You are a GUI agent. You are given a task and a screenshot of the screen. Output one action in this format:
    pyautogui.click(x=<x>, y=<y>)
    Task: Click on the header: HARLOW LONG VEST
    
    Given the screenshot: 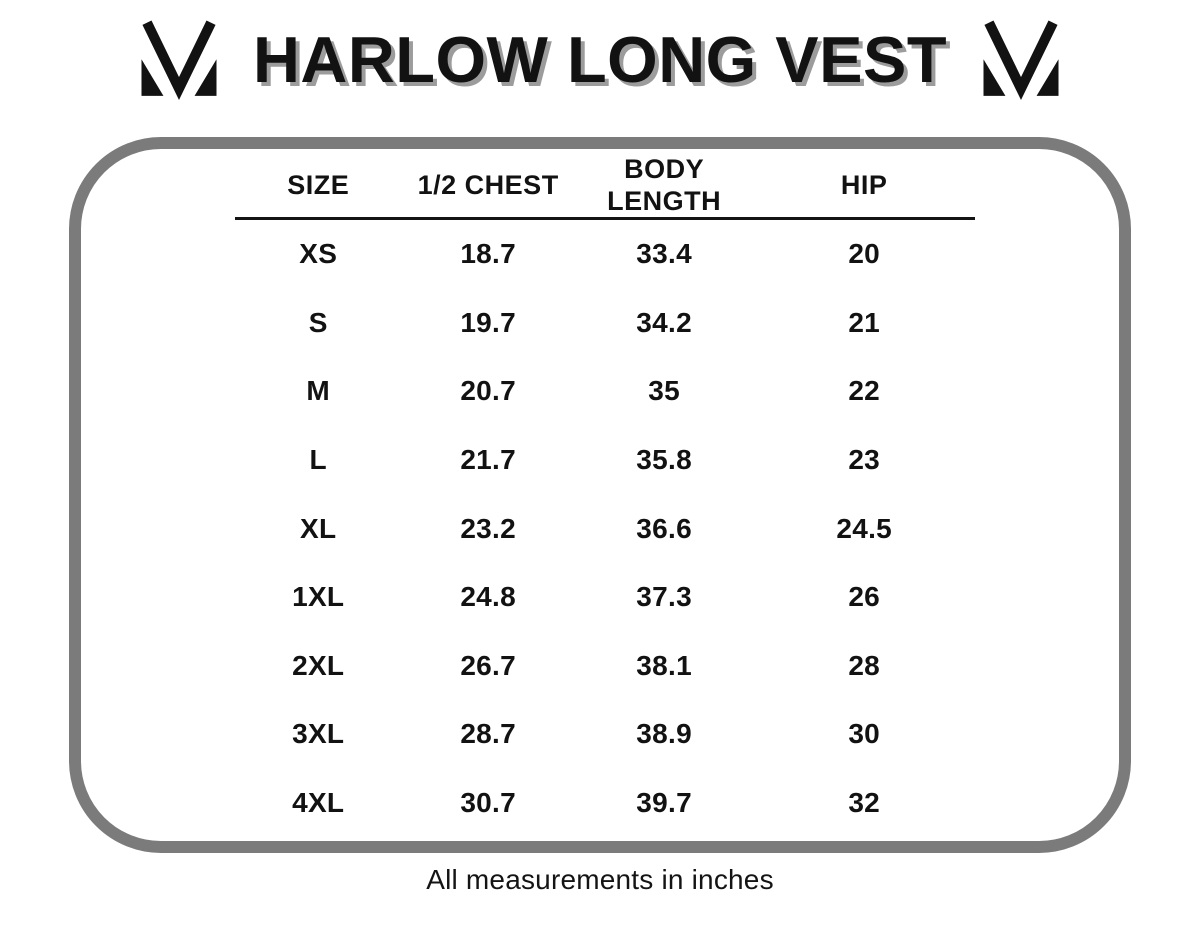 What is the action you would take?
    pyautogui.click(x=600, y=54)
    